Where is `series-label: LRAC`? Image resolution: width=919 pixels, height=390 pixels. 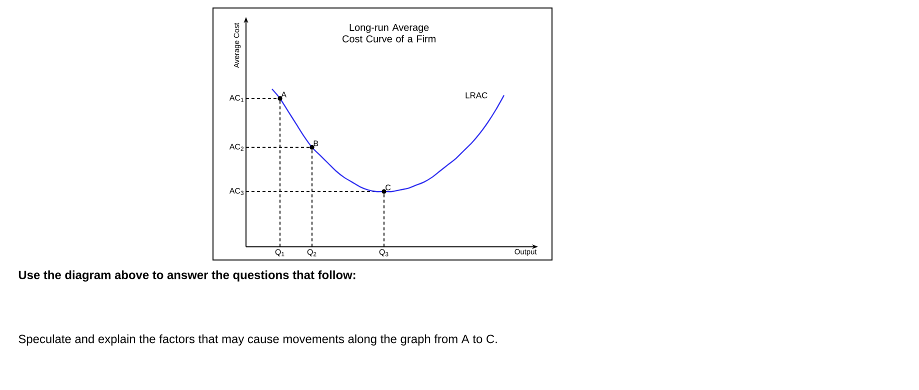 series-label: LRAC is located at coordinates (477, 95).